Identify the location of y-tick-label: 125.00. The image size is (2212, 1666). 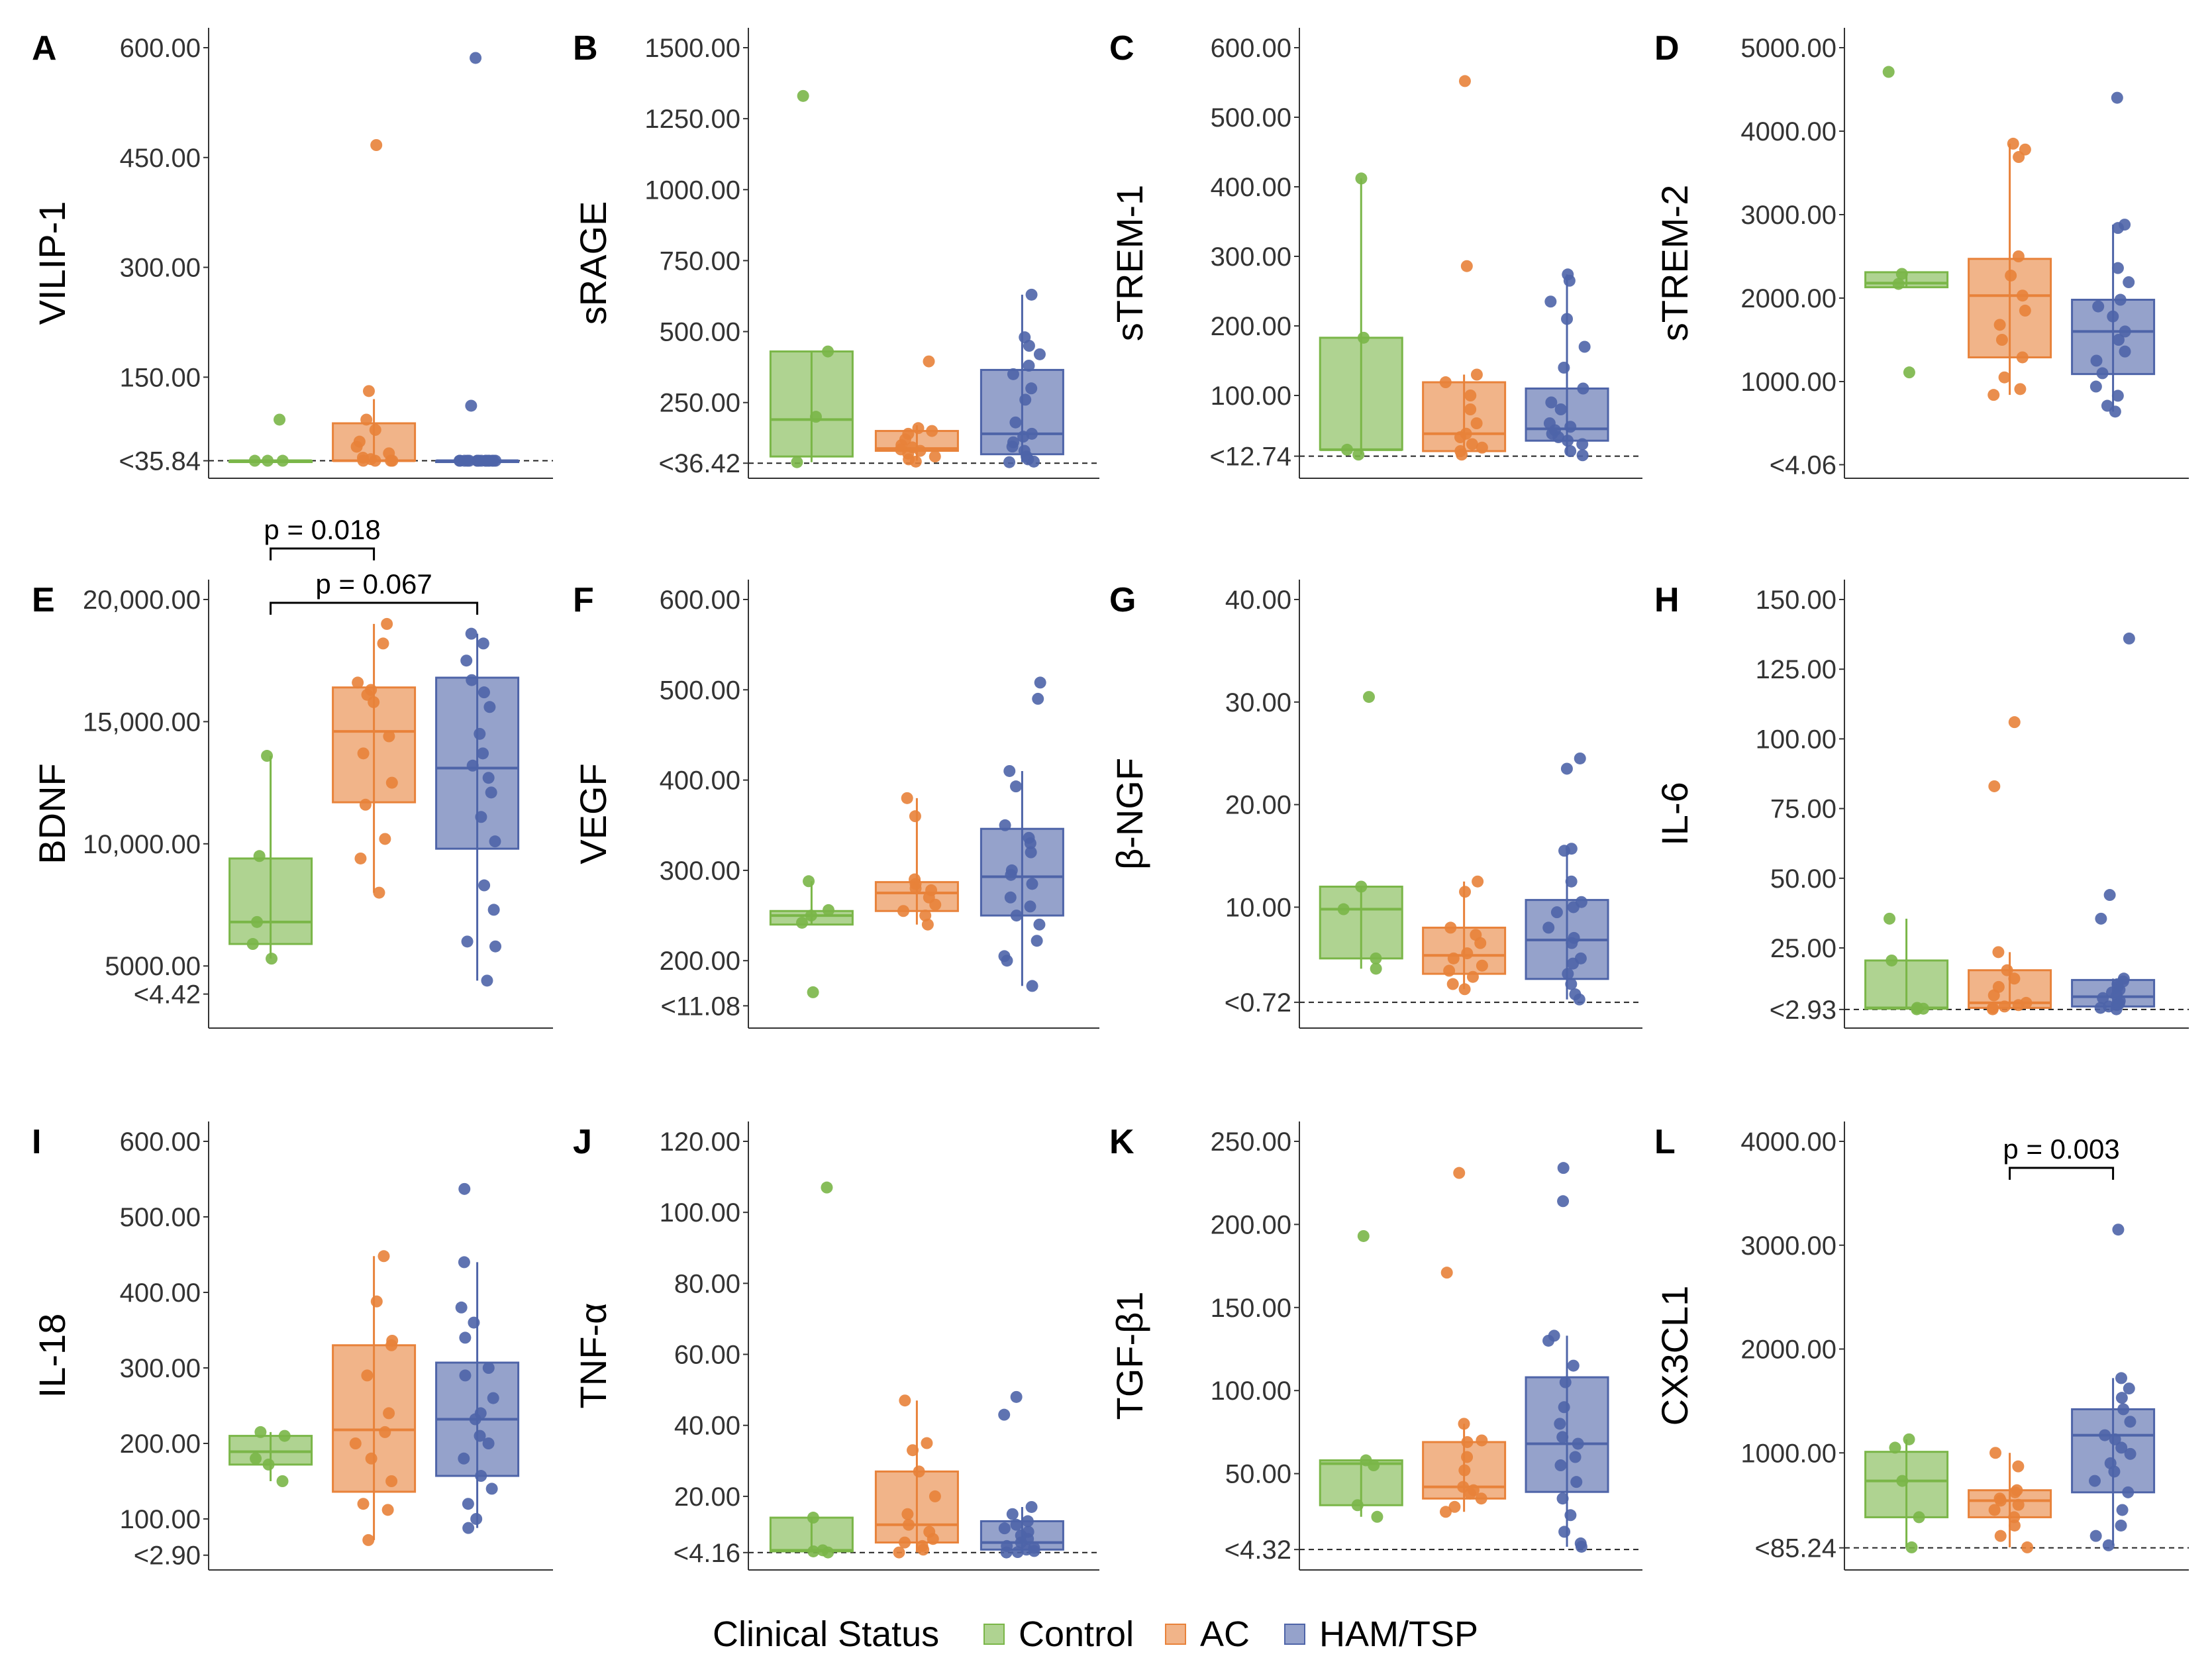
(1796, 670).